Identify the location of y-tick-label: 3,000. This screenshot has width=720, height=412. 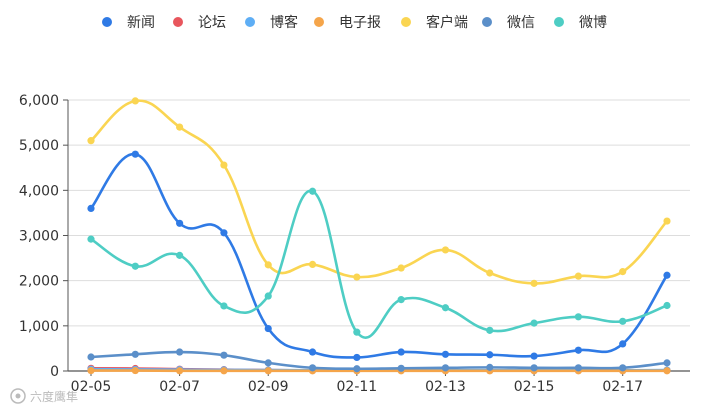
(39, 237).